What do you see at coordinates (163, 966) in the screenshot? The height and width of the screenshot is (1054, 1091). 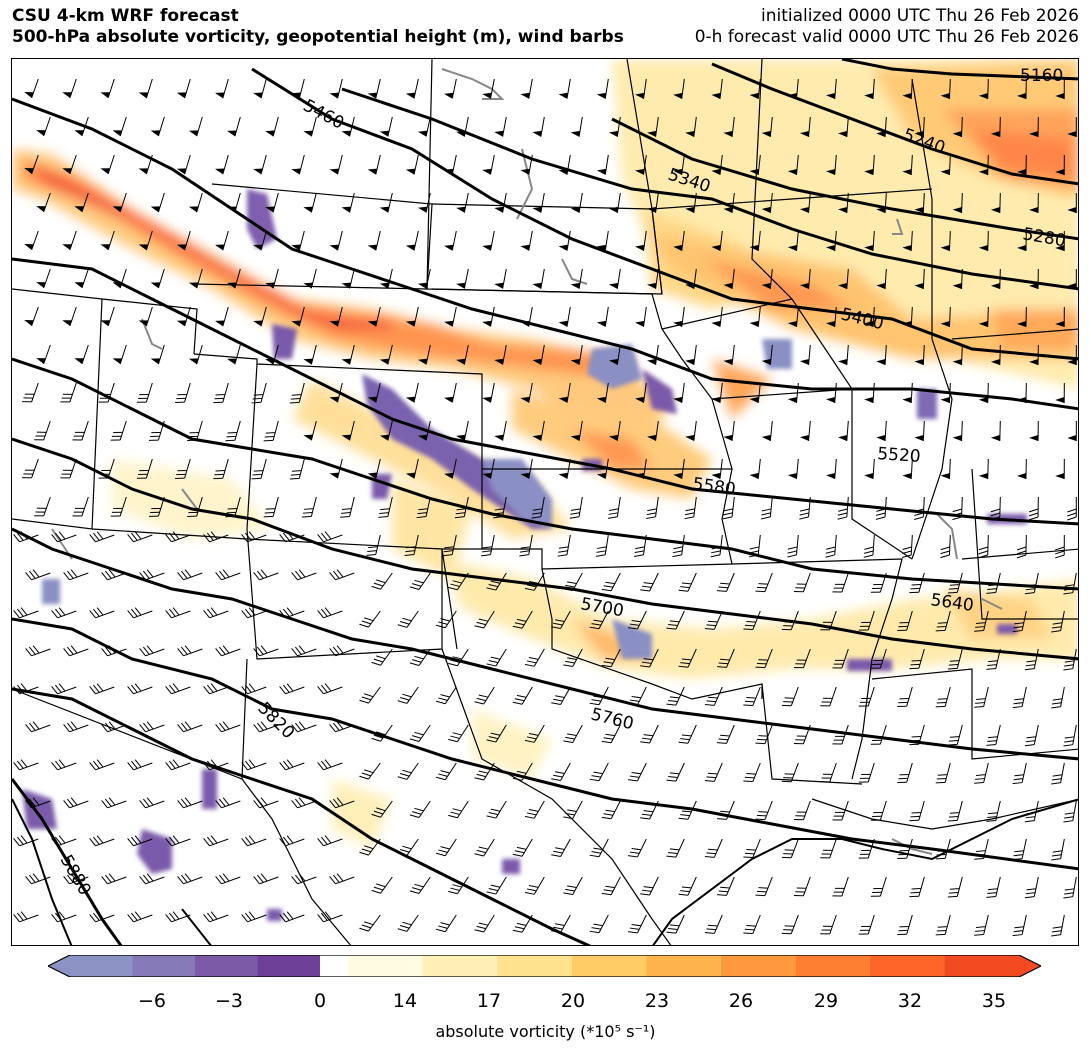 I see `colorbar-cell-negative` at bounding box center [163, 966].